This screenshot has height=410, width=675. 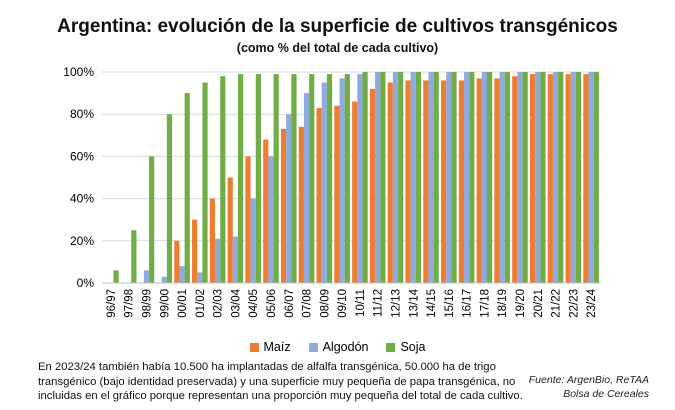 I want to click on bar-algodón-16-17, so click(x=467, y=177).